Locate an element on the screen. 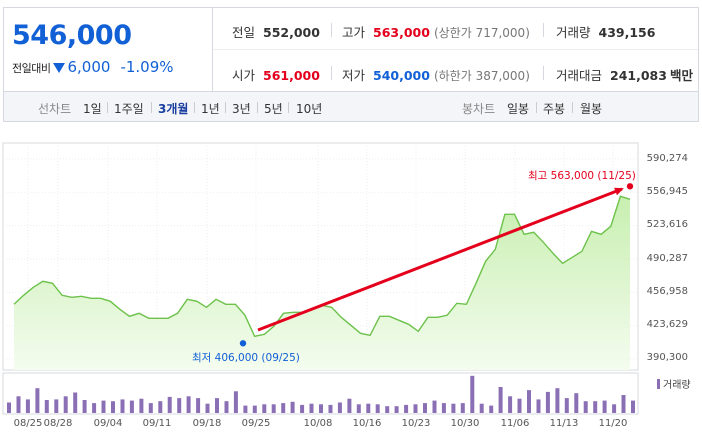 This screenshot has width=702, height=441. open-value: 561,000 is located at coordinates (291, 75).